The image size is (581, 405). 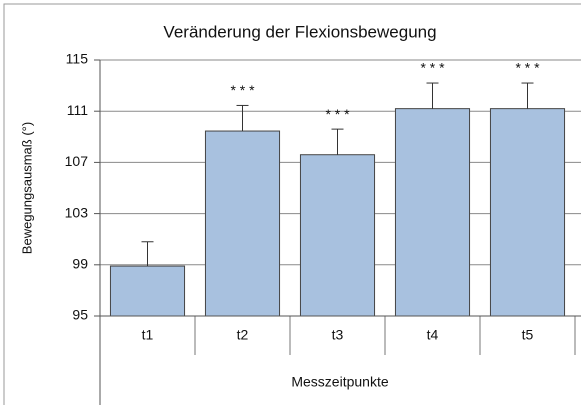 I want to click on y-tick-label: 107, so click(x=77, y=161).